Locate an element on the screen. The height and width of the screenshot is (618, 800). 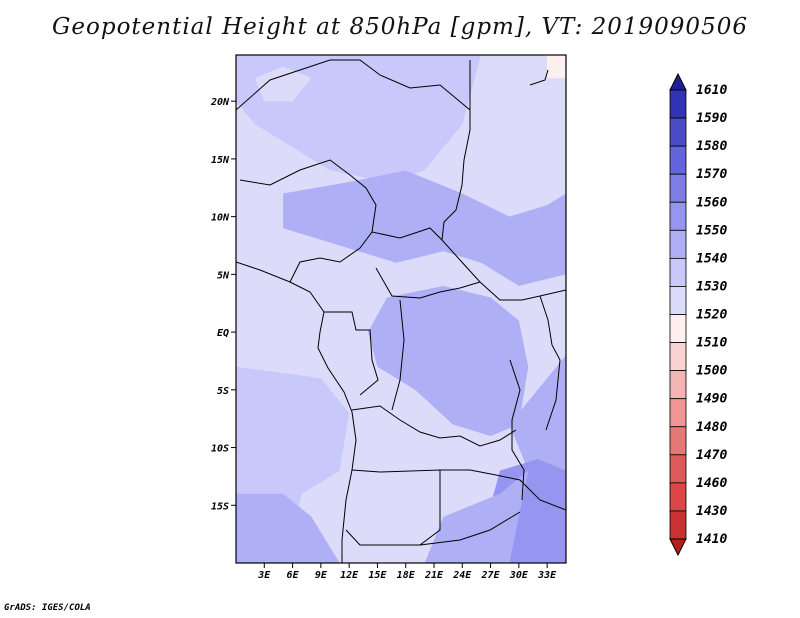
x-tick-label: 9E is located at coordinates (321, 575).